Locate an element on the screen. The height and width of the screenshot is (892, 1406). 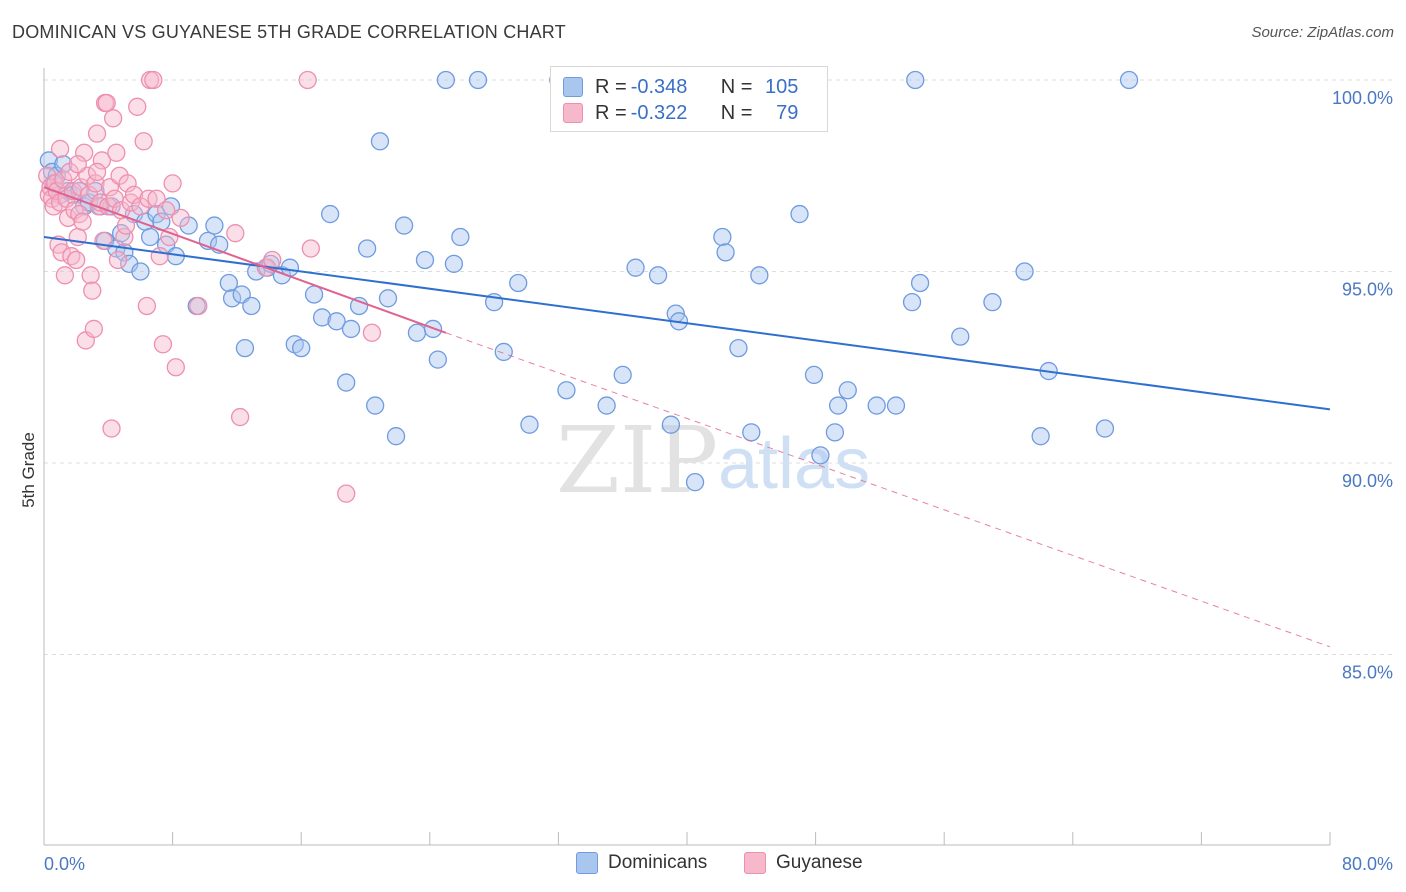
legend-row-dominicans: R = -0.348 N = 105 is located at coordinates (680, 87).